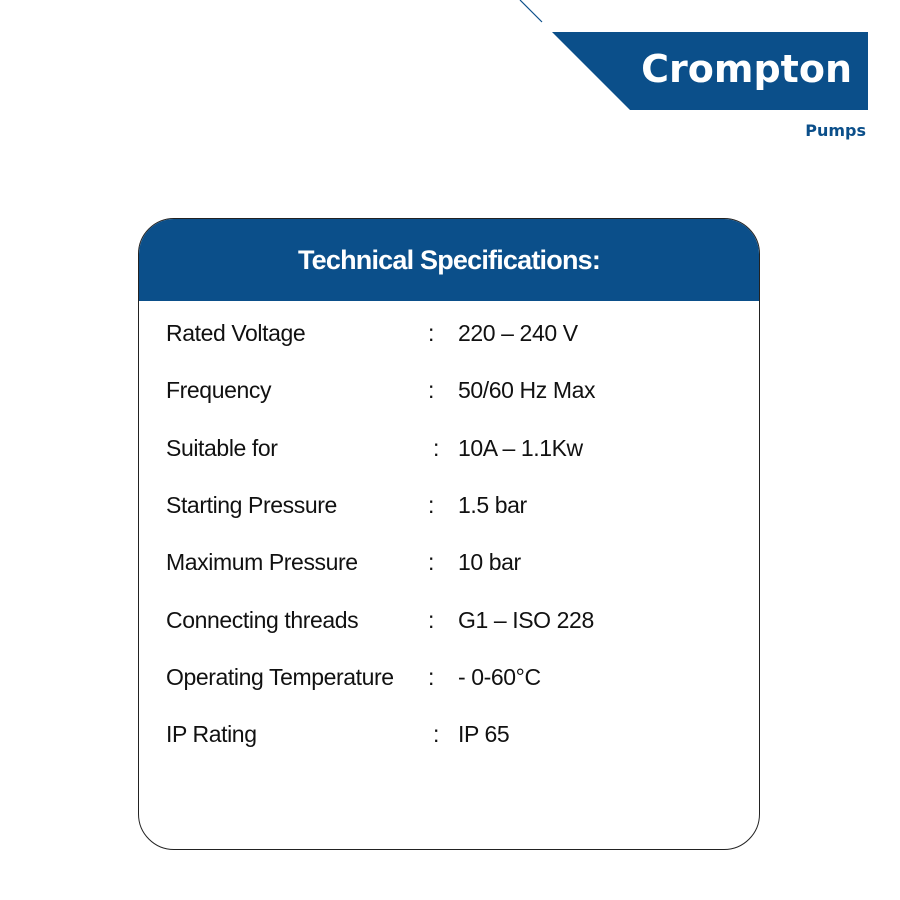  I want to click on spec-value: 1.5 bar, so click(492, 504).